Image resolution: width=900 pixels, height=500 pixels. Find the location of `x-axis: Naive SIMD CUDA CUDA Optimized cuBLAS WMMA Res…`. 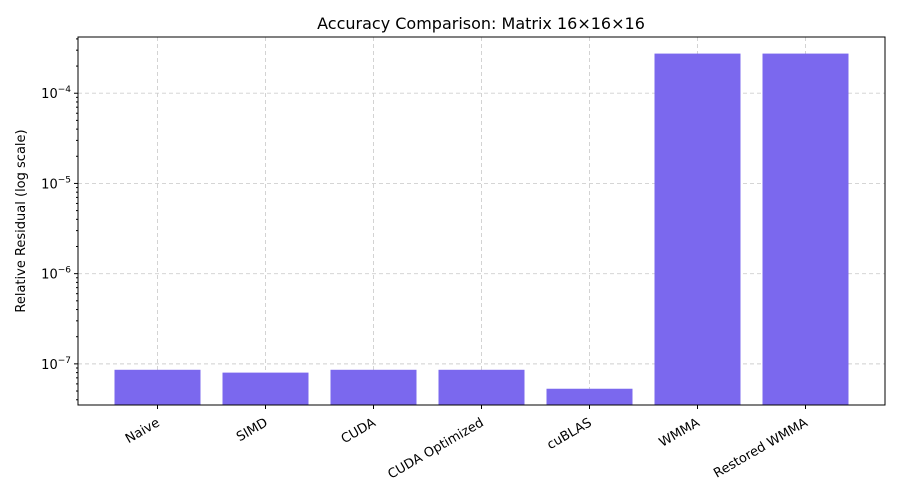

x-axis: Naive SIMD CUDA CUDA Optimized cuBLAS WMMA Res… is located at coordinates (467, 443).